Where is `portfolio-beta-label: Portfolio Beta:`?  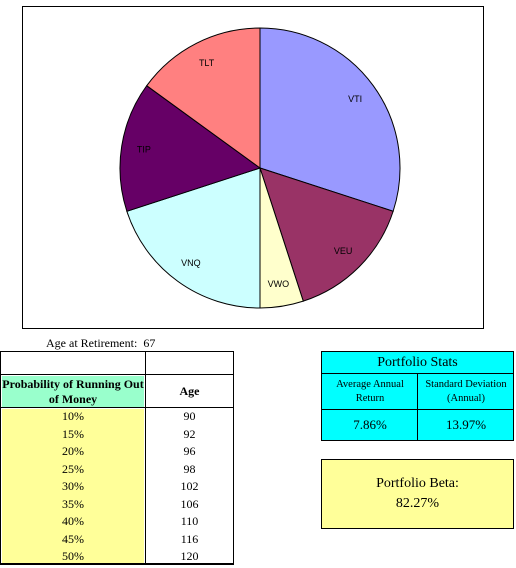
portfolio-beta-label: Portfolio Beta: is located at coordinates (417, 483).